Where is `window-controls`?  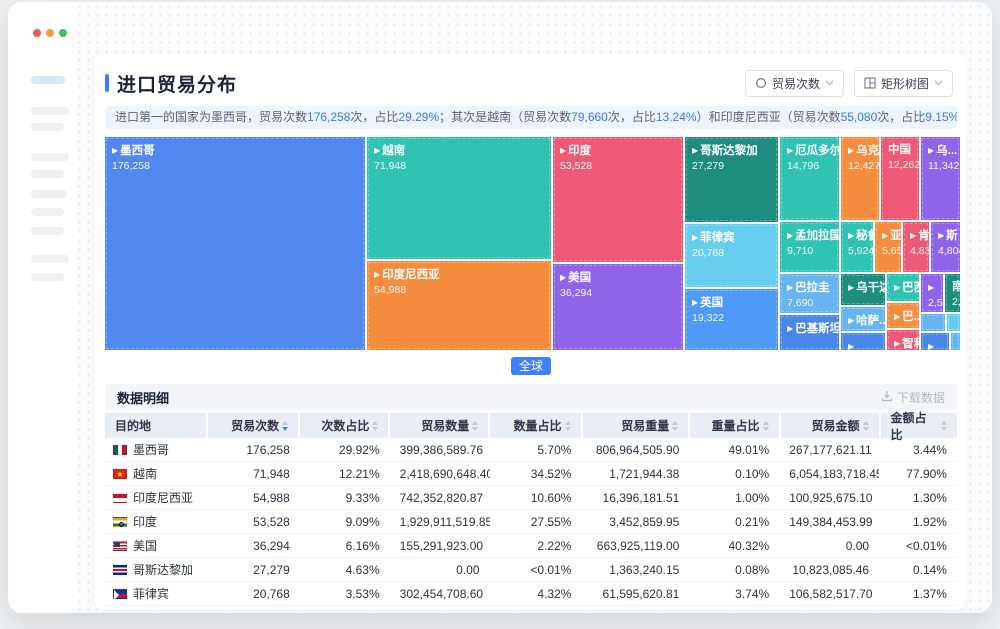
window-controls is located at coordinates (50, 33).